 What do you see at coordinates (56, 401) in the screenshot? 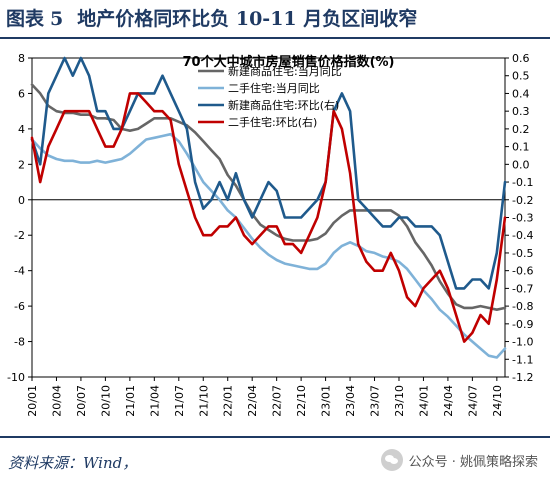
I see `x-tick-label: 20/04` at bounding box center [56, 401].